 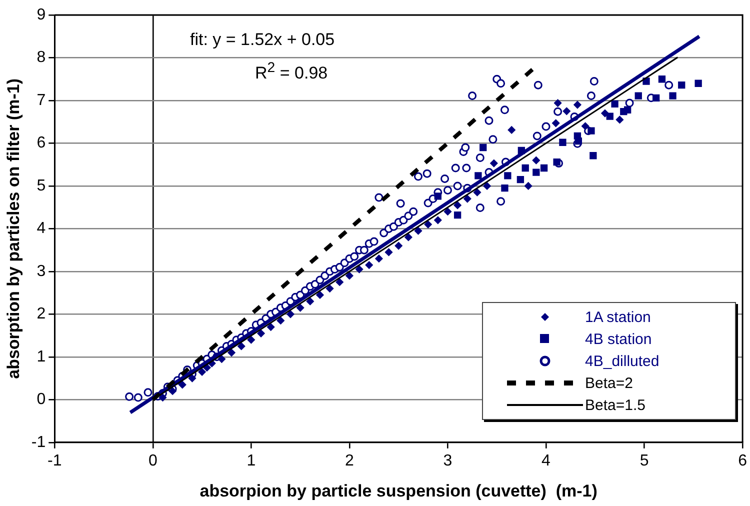 What do you see at coordinates (618, 339) in the screenshot?
I see `legend-label: 4B station` at bounding box center [618, 339].